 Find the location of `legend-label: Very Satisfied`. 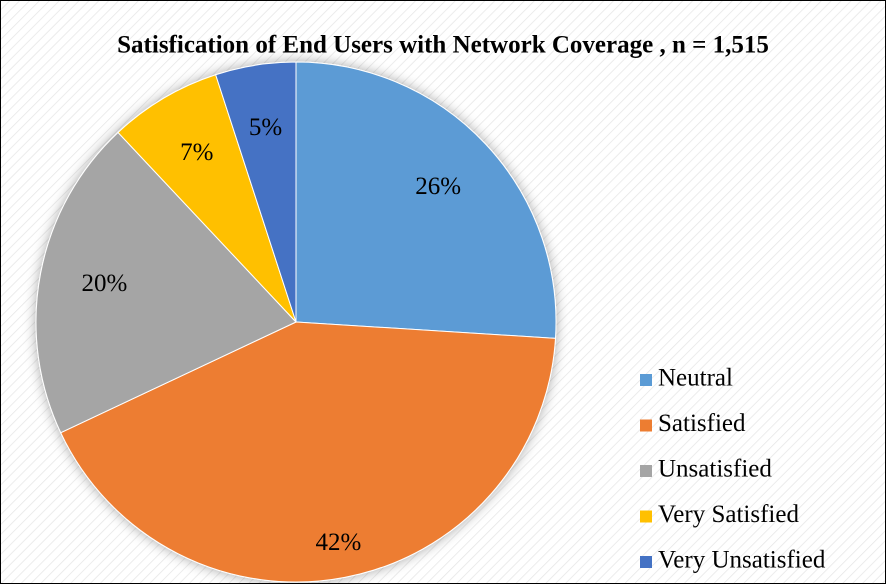

legend-label: Very Satisfied is located at coordinates (728, 514).